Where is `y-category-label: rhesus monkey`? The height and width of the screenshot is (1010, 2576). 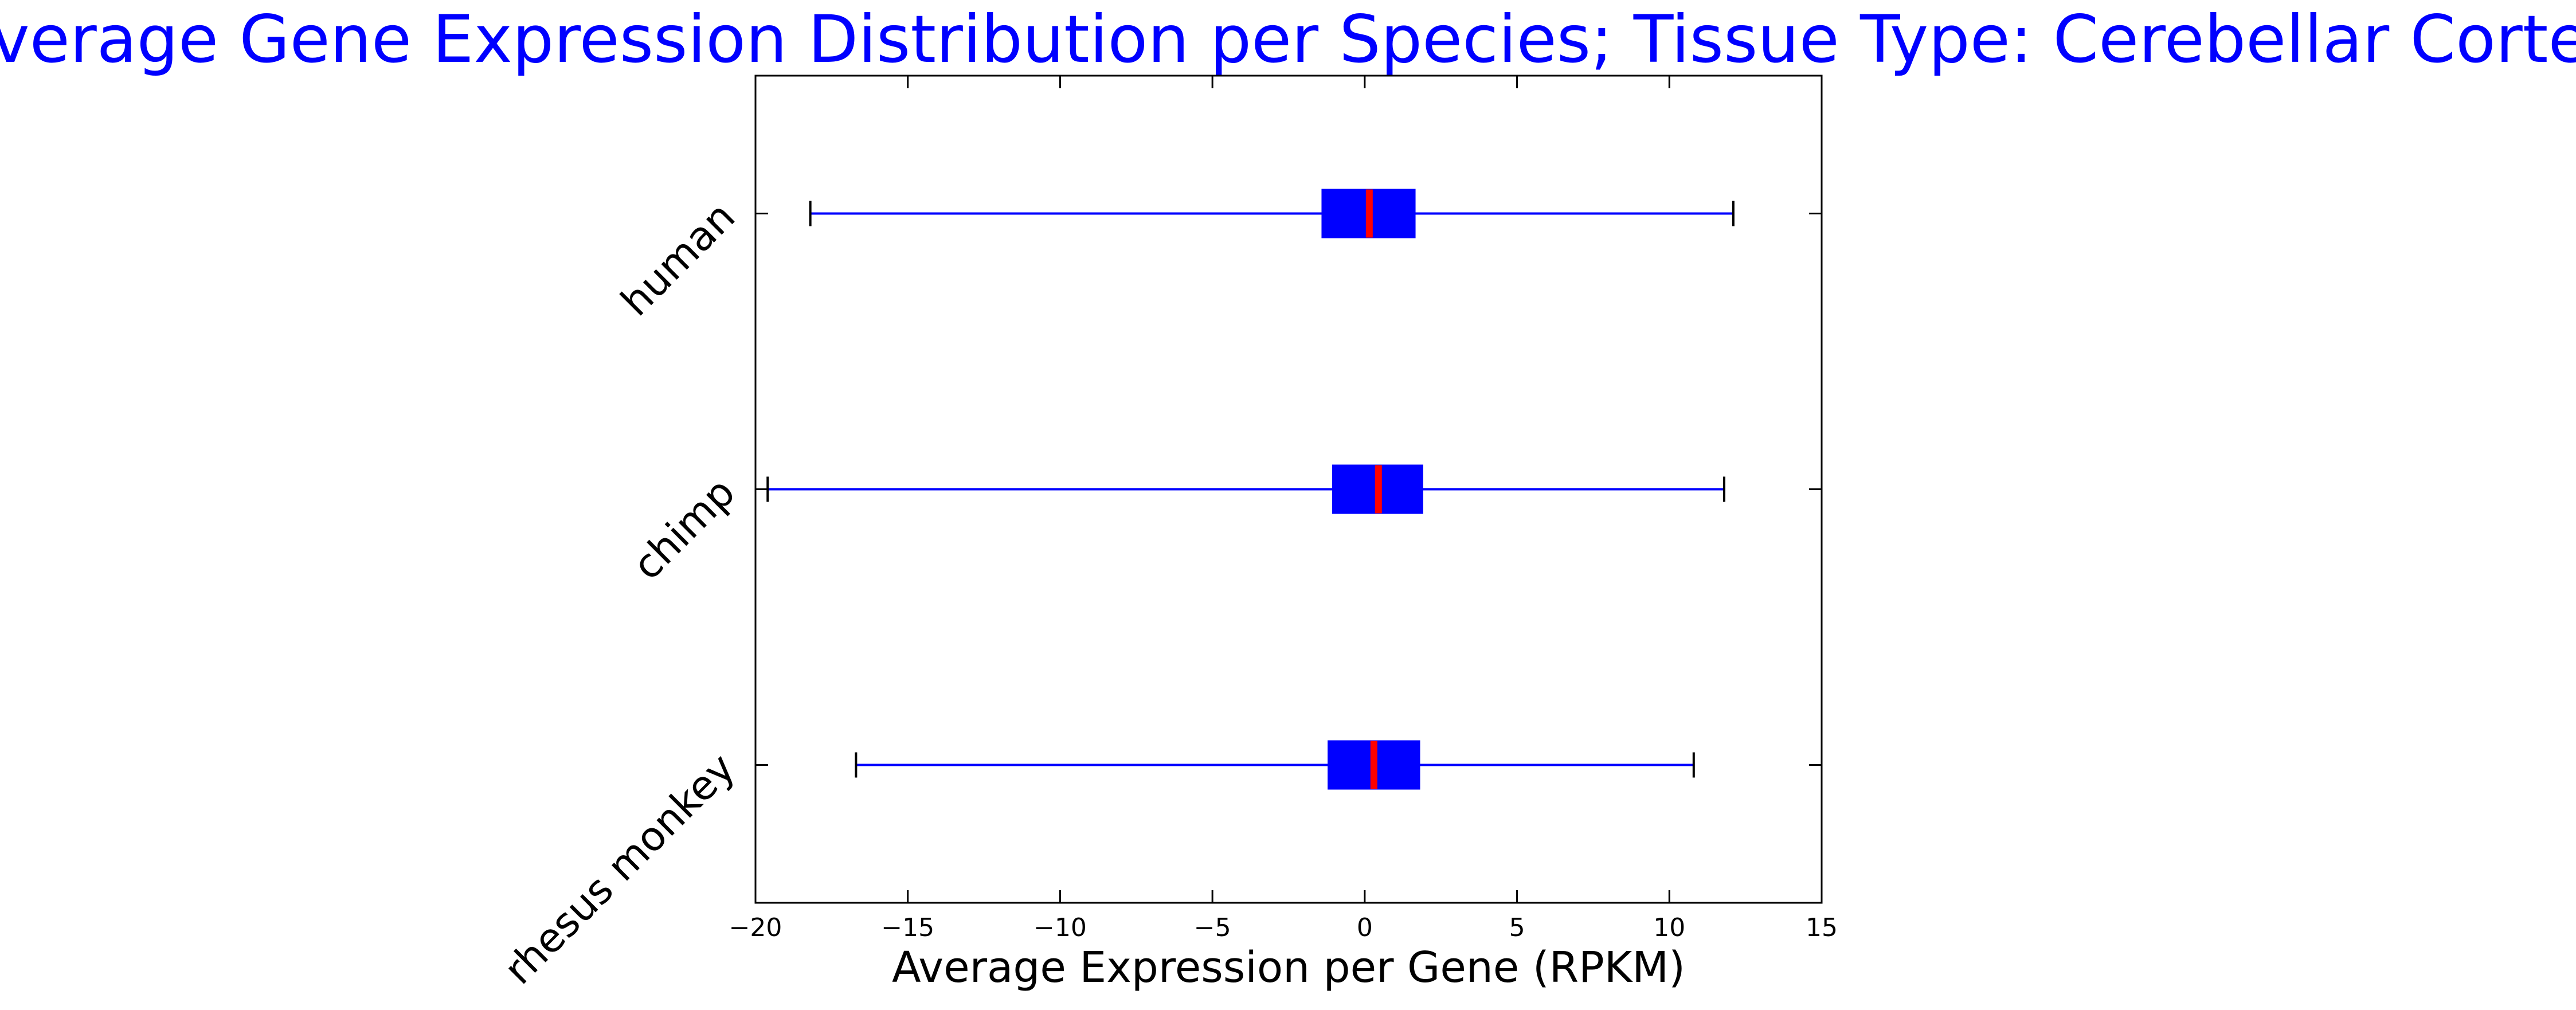
y-category-label: rhesus monkey is located at coordinates (619, 869).